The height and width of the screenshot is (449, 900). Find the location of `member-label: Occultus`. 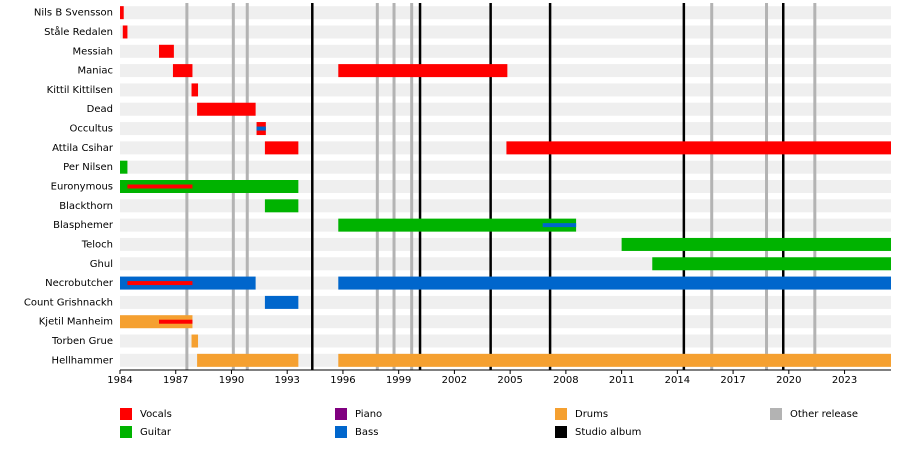

member-label: Occultus is located at coordinates (91, 129).